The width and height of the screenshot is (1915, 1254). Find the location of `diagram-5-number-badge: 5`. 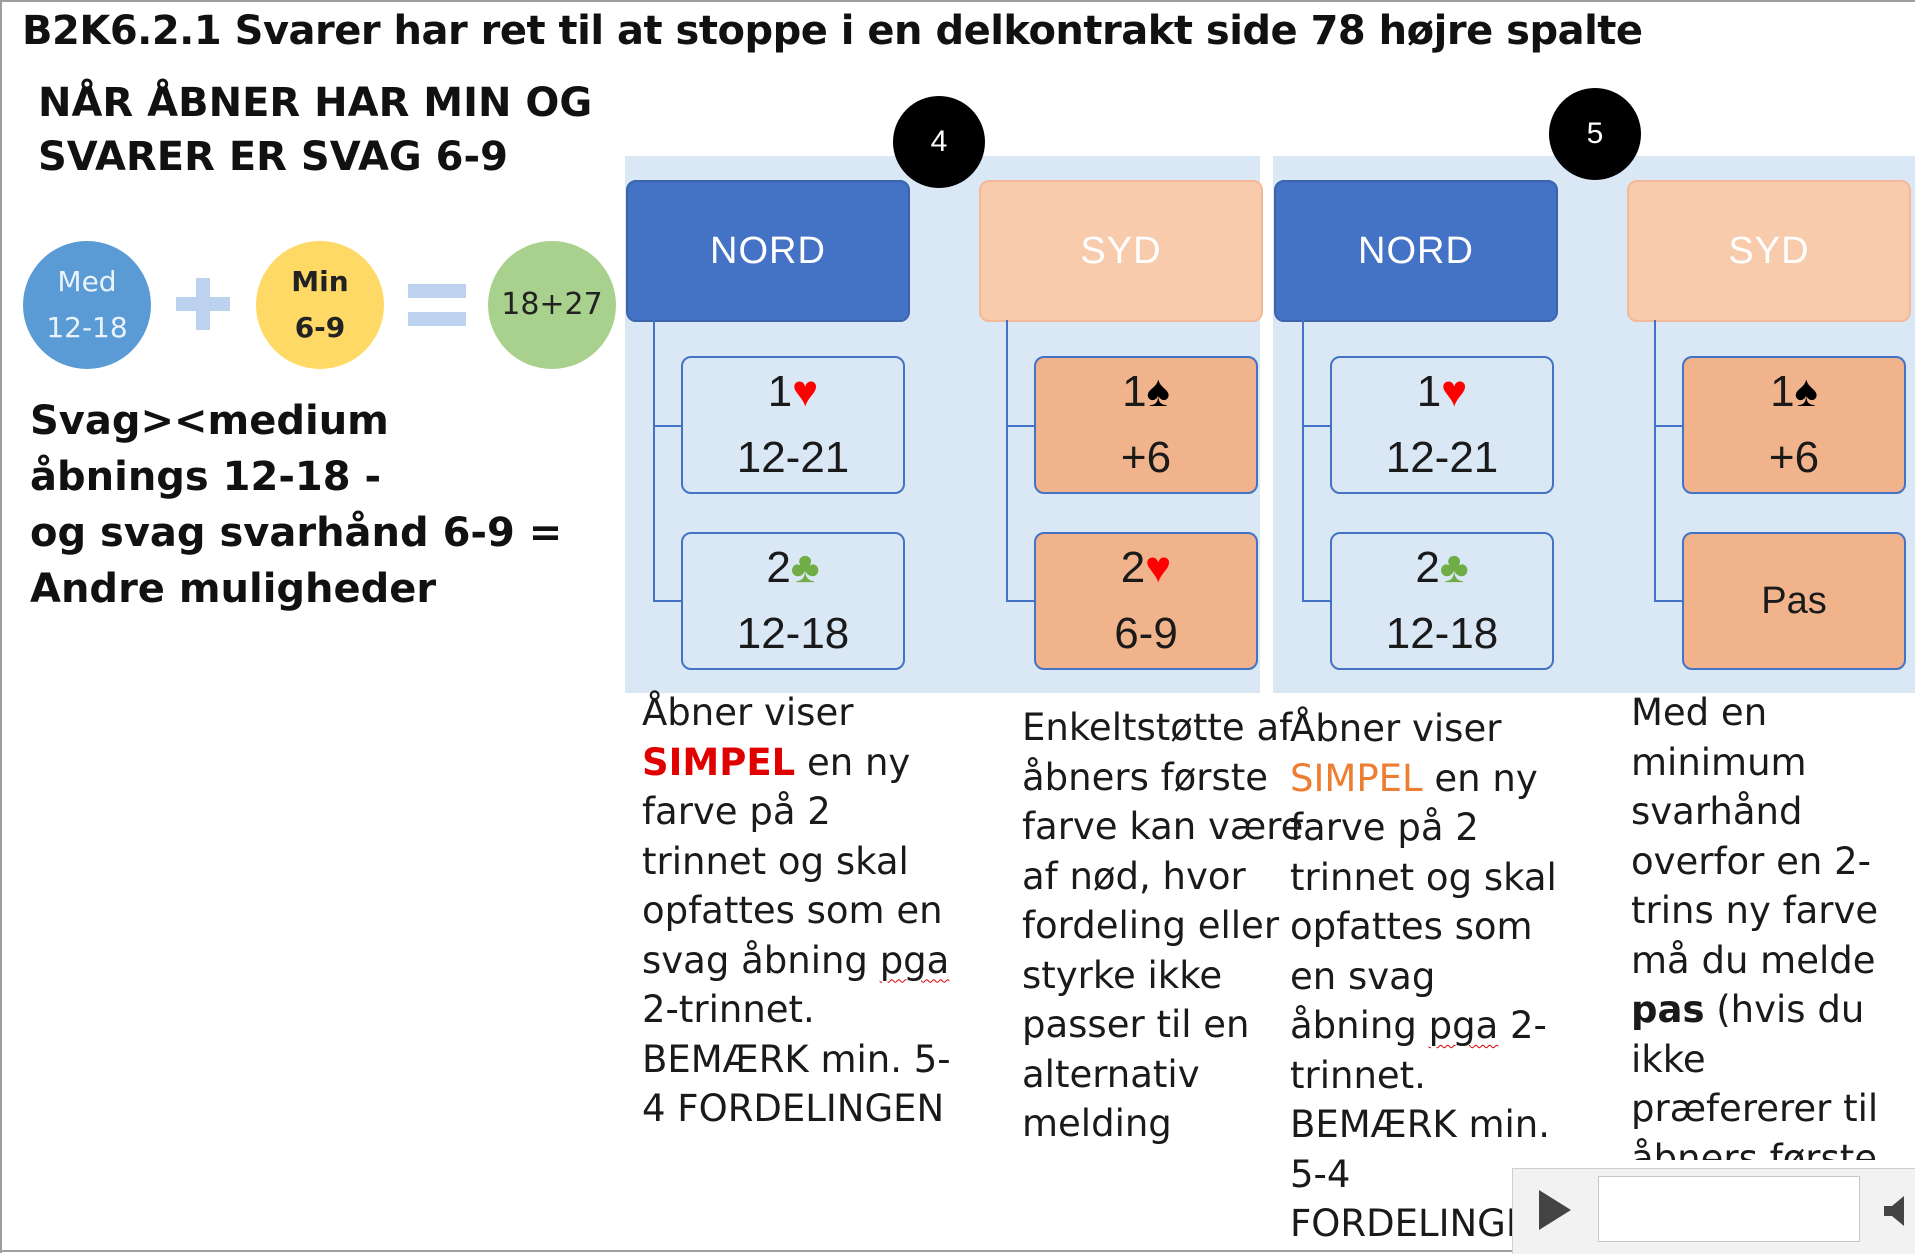

diagram-5-number-badge: 5 is located at coordinates (1595, 134).